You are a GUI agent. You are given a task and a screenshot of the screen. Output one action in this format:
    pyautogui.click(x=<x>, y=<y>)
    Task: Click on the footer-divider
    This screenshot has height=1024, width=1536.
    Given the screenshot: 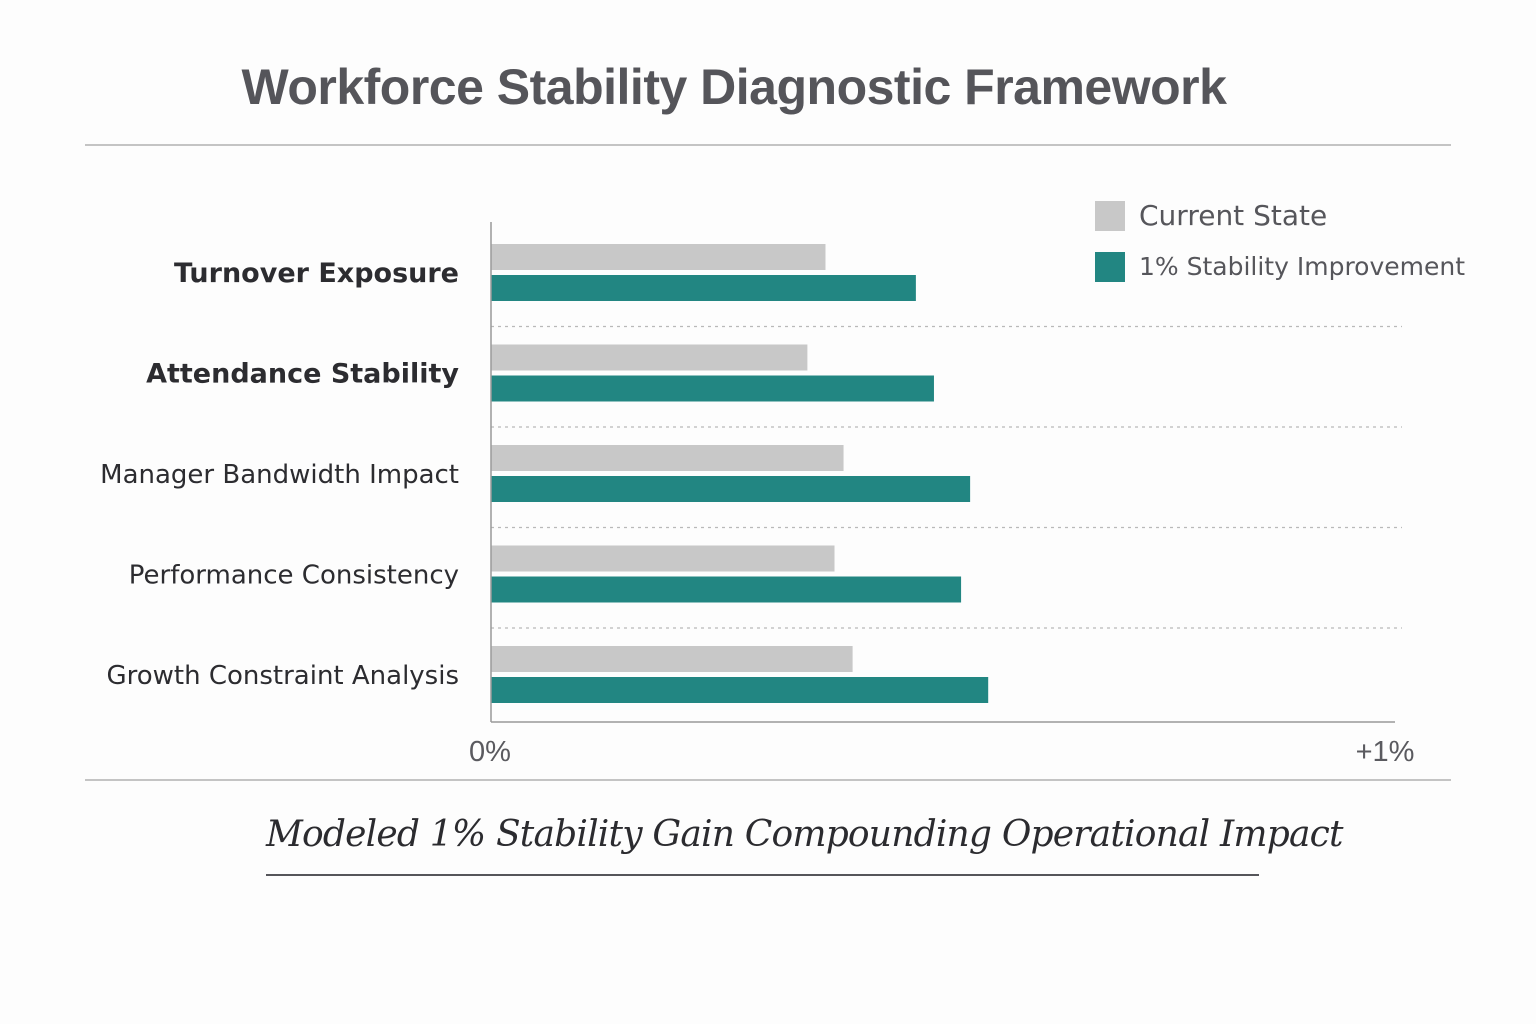 What is the action you would take?
    pyautogui.click(x=768, y=780)
    